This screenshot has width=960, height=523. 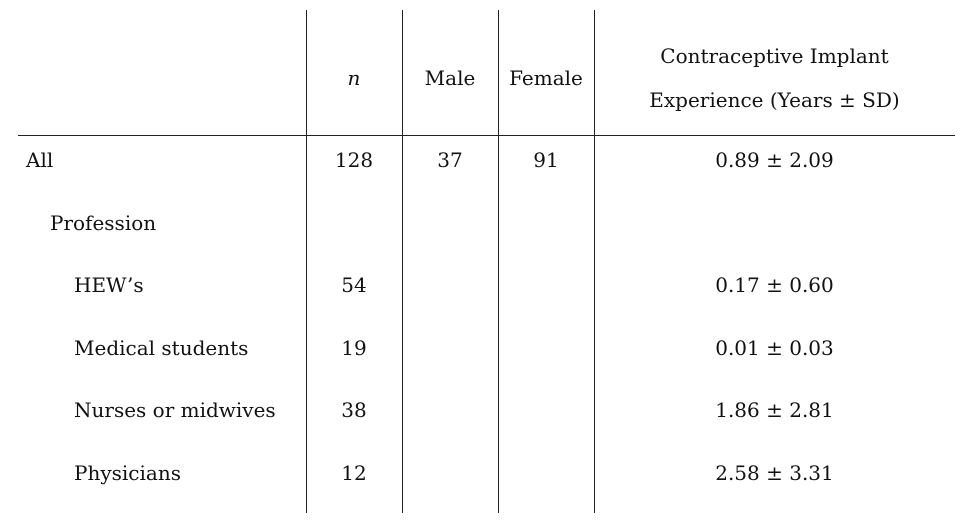 What do you see at coordinates (354, 472) in the screenshot?
I see `cell: 12` at bounding box center [354, 472].